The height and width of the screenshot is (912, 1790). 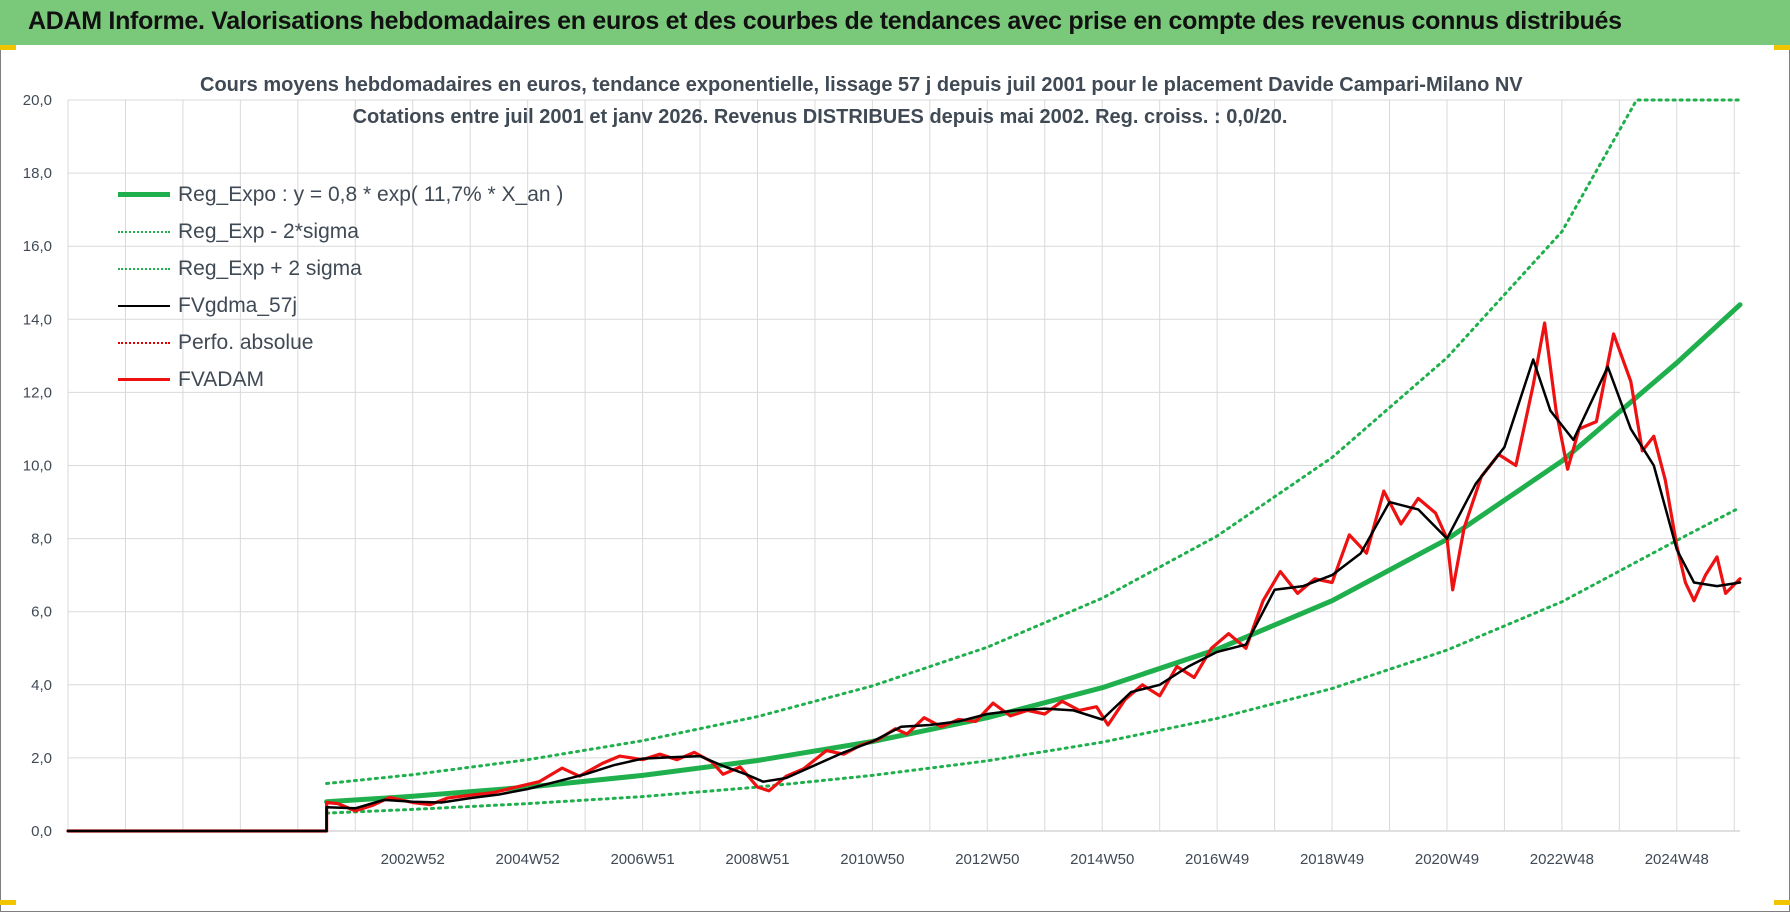 I want to click on legend-item: Perfo. absolue, so click(x=340, y=342).